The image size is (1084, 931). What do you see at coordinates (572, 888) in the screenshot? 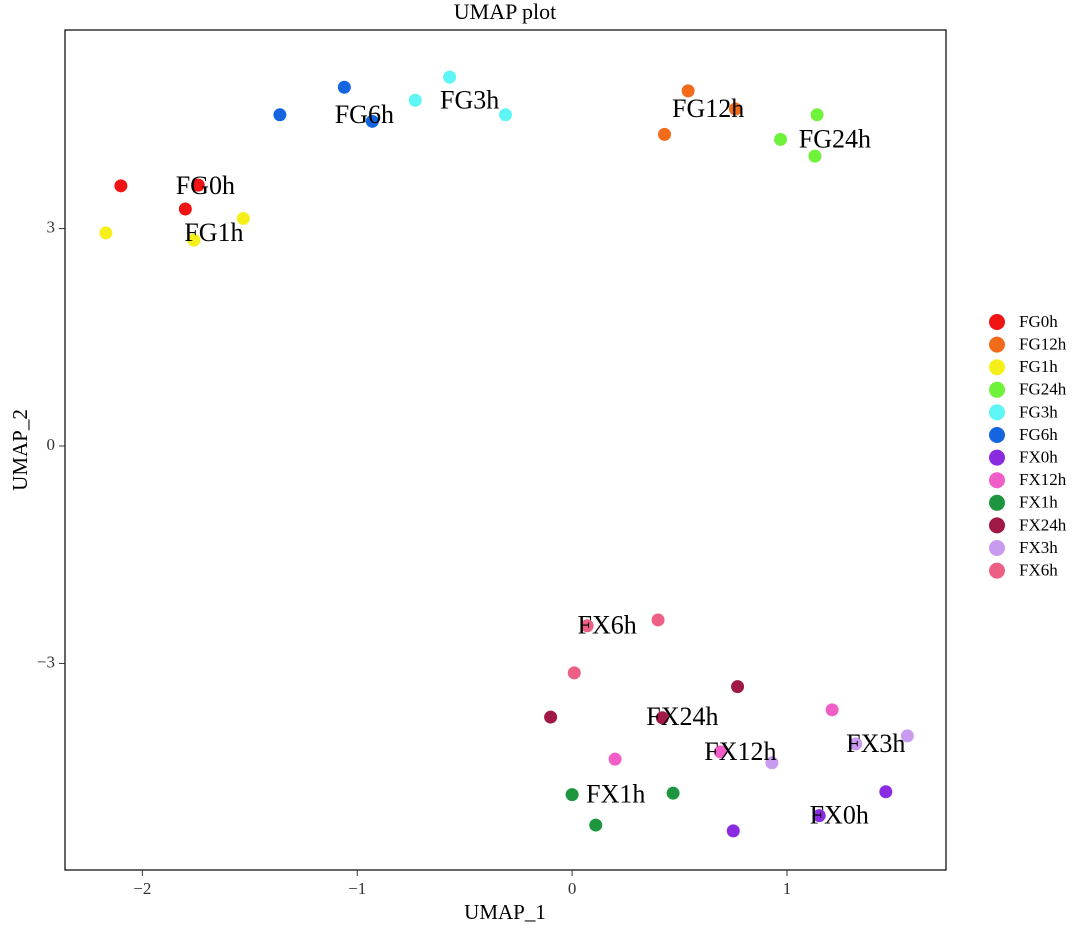
I see `x-tick-label: 0` at bounding box center [572, 888].